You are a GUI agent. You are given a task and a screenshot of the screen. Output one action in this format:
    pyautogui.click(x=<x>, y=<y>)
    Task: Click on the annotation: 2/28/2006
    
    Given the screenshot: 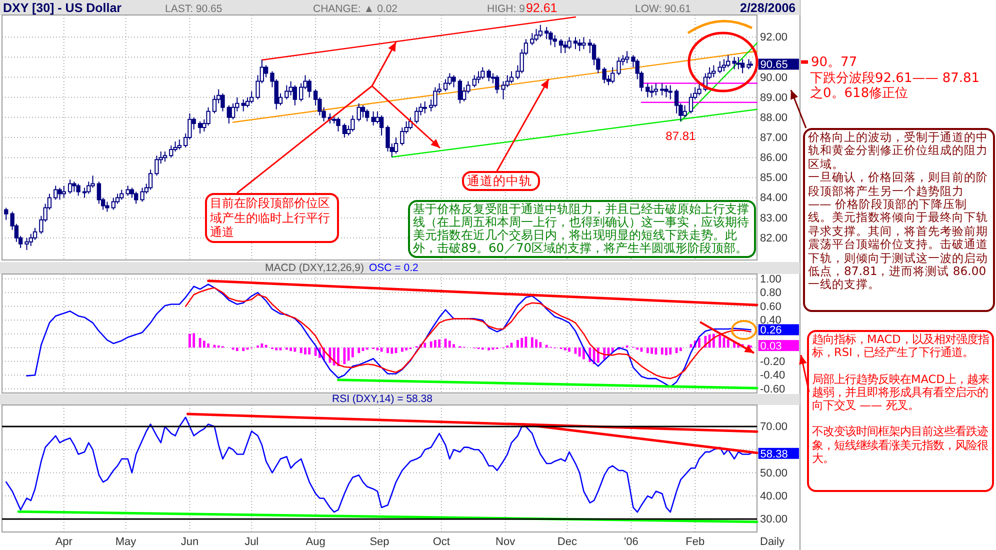 What is the action you would take?
    pyautogui.click(x=768, y=8)
    